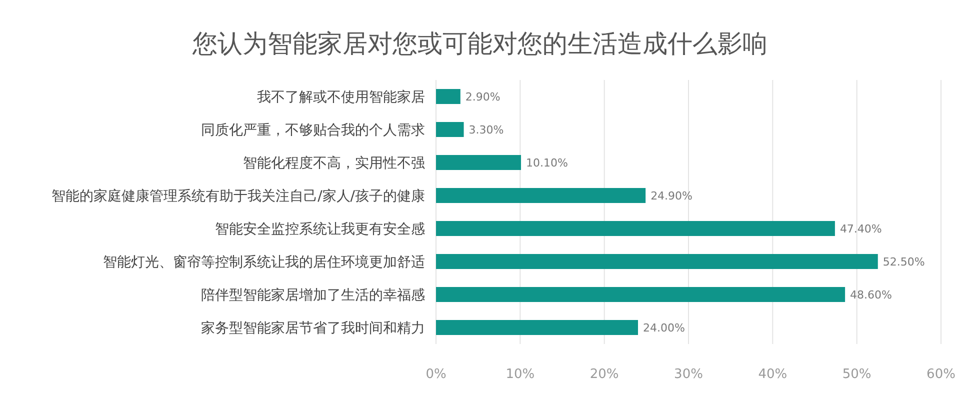  What do you see at coordinates (664, 328) in the screenshot?
I see `data-label: 24.00%` at bounding box center [664, 328].